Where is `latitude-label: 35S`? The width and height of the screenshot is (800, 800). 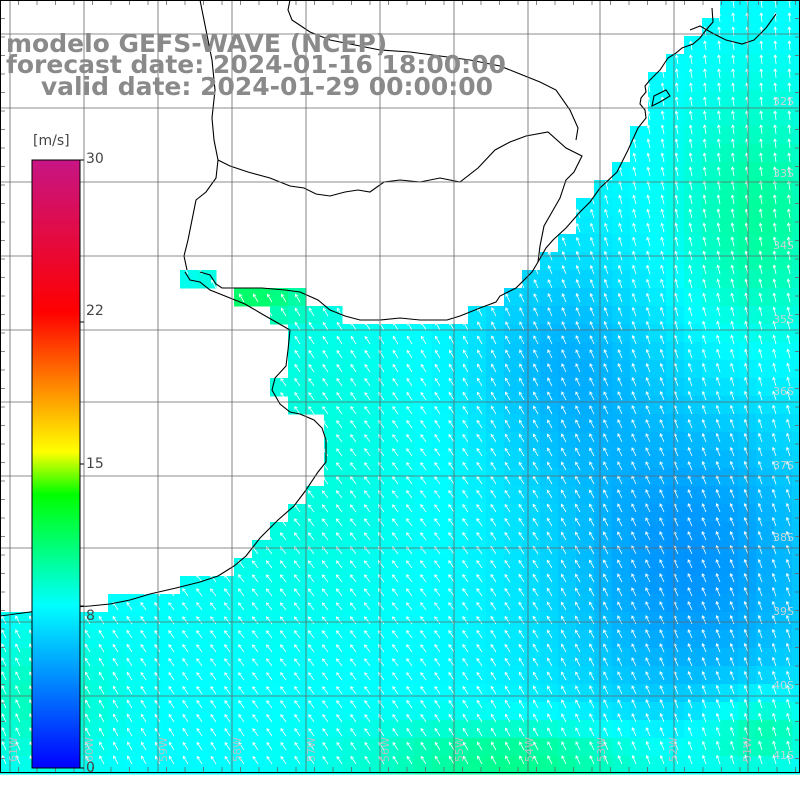
latitude-label: 35S is located at coordinates (783, 319).